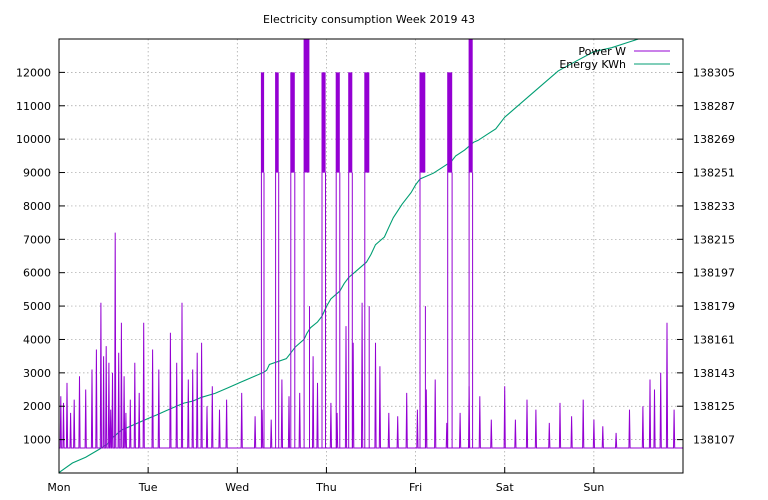 Image resolution: width=768 pixels, height=500 pixels. Describe the element at coordinates (326, 487) in the screenshot. I see `x-tick-label: Thu` at that location.